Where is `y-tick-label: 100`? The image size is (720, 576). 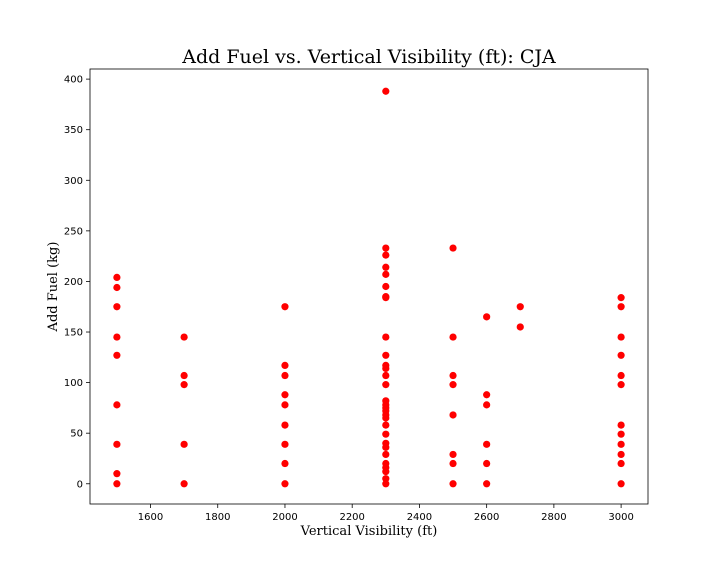 y-tick-label: 100 is located at coordinates (73, 383).